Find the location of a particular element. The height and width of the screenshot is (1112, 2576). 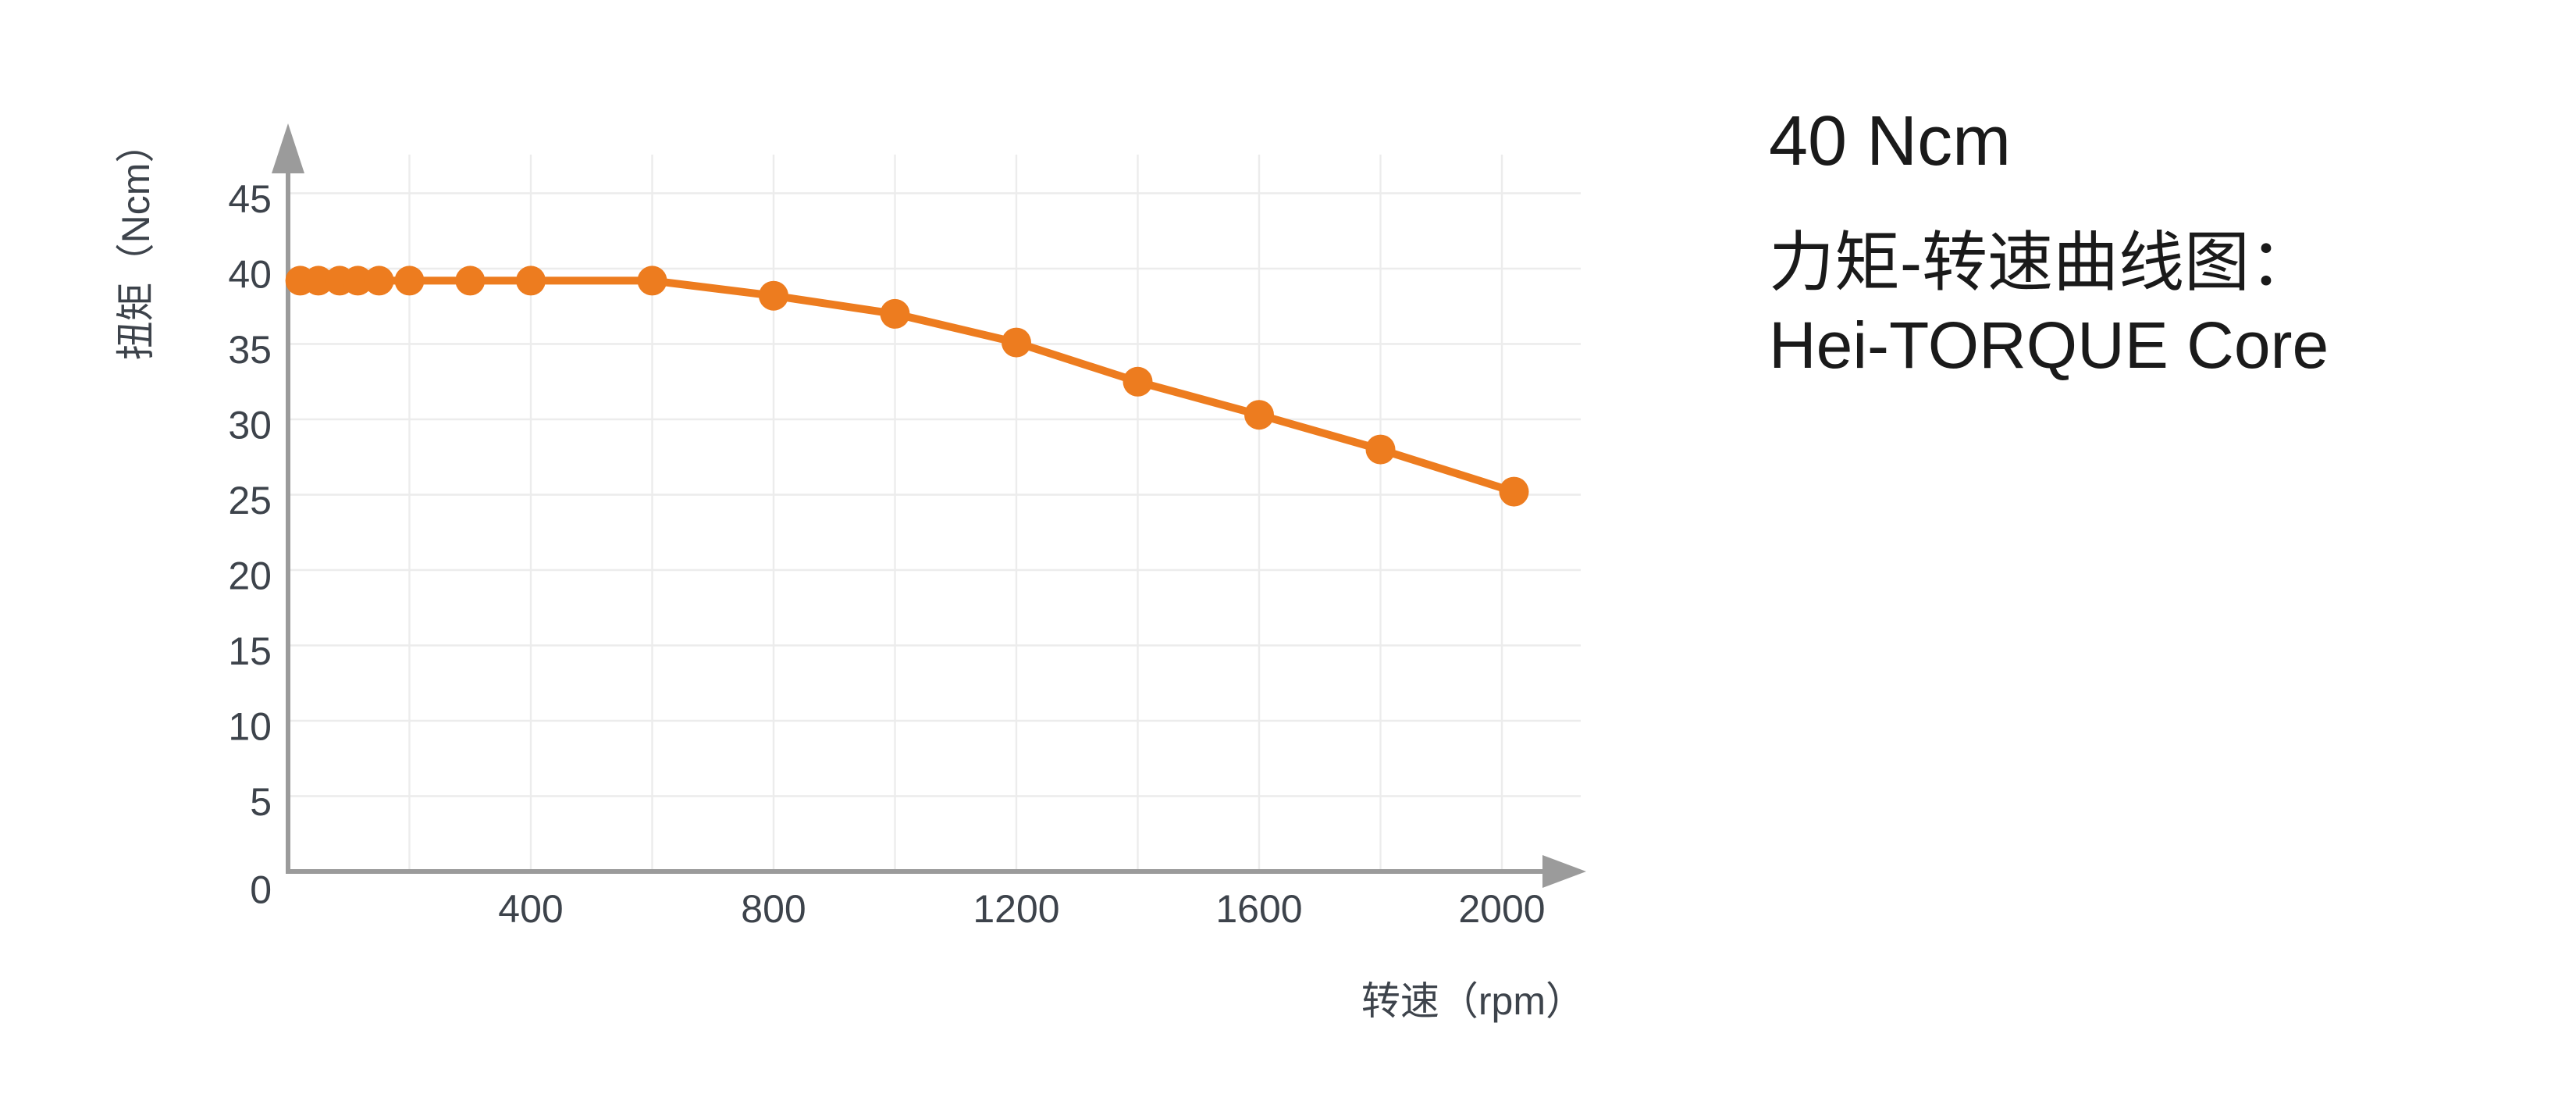

x-tick-label: 800 is located at coordinates (773, 909).